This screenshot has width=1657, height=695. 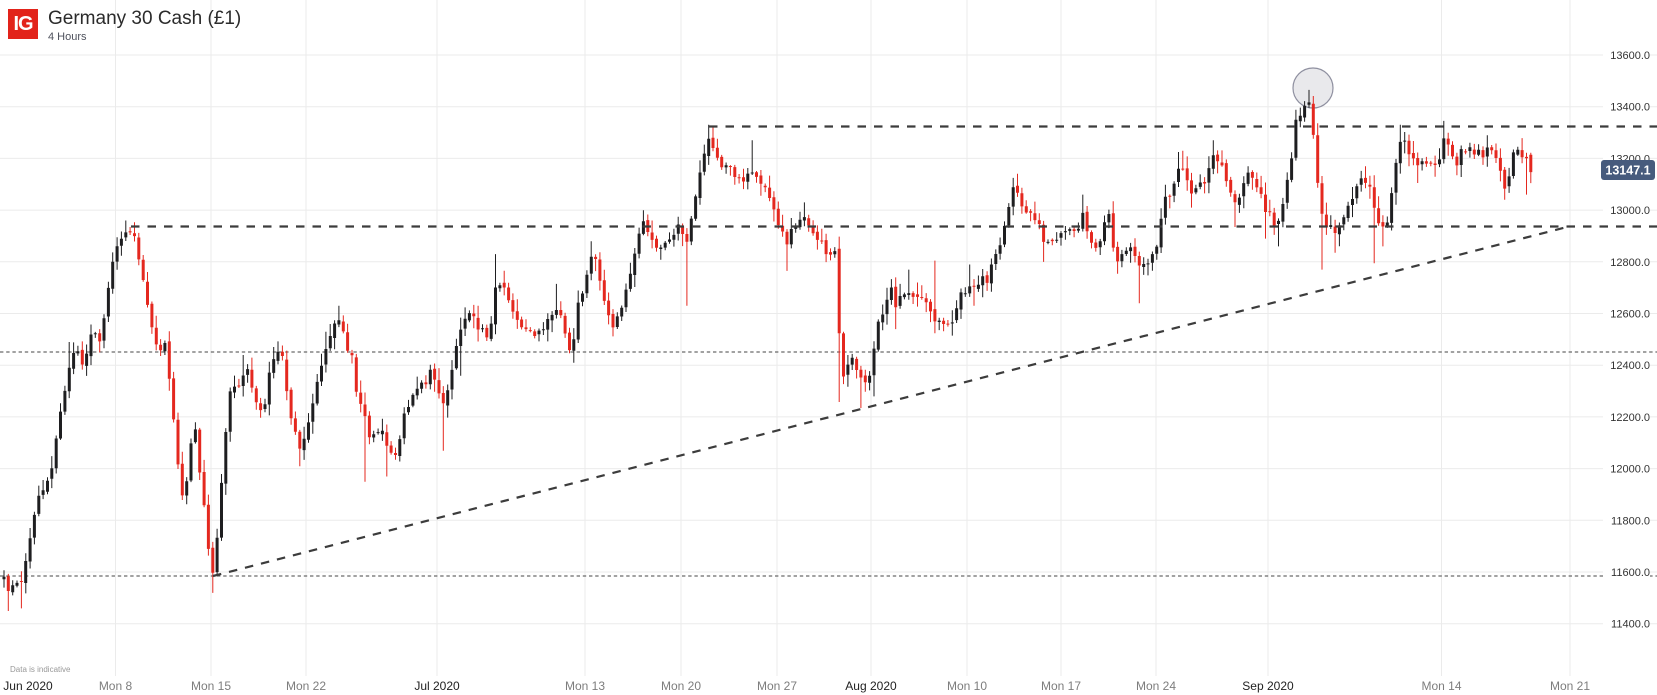 What do you see at coordinates (967, 686) in the screenshot?
I see `svg-text: Mon 10` at bounding box center [967, 686].